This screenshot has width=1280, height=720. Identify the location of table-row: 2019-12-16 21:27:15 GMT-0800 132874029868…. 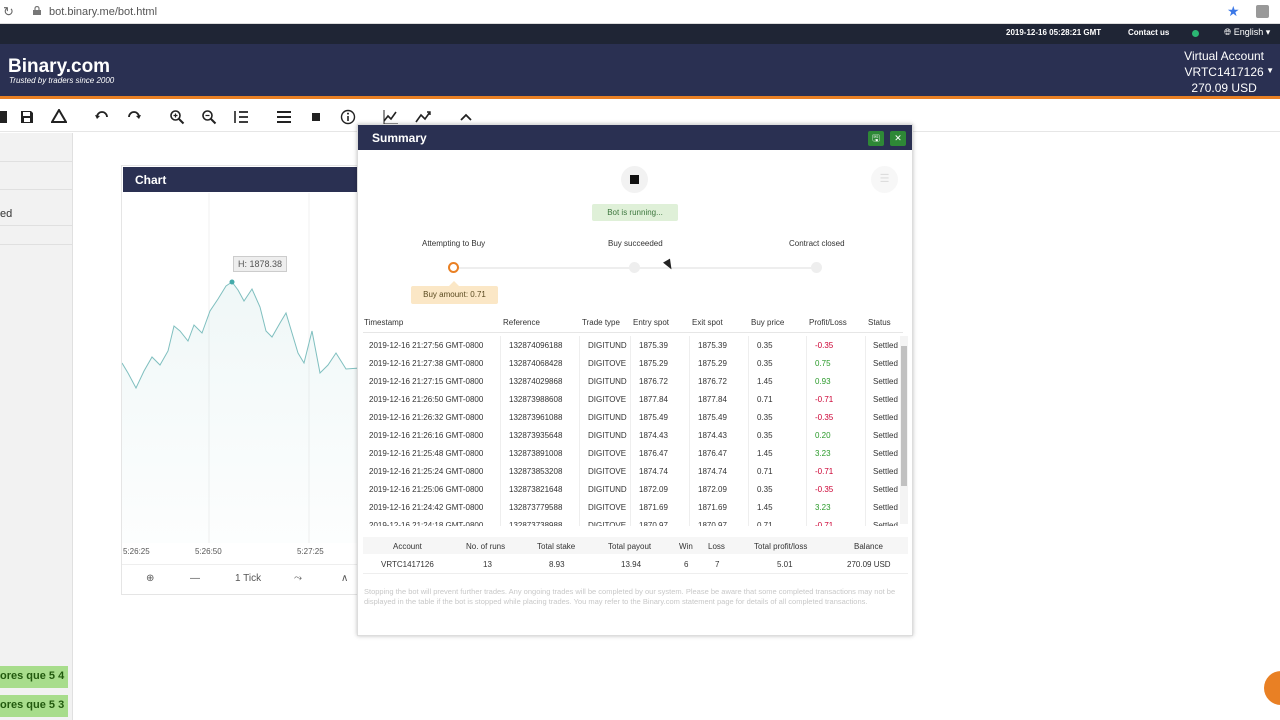
(630, 381).